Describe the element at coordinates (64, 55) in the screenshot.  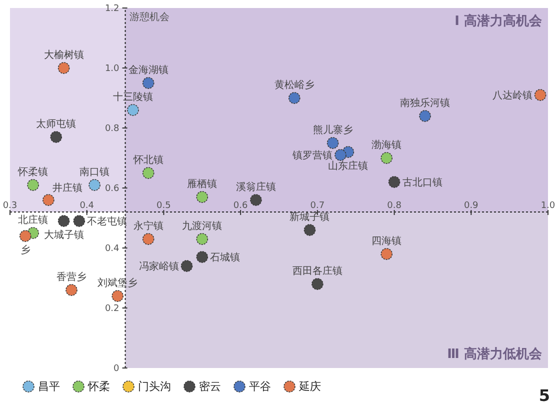
I see `data-label: 大榆树镇` at that location.